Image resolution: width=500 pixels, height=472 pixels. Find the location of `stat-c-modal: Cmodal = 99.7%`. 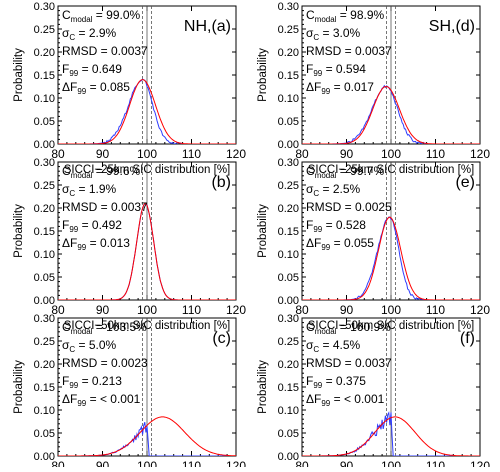

stat-c-modal: Cmodal = 99.7% is located at coordinates (345, 172).